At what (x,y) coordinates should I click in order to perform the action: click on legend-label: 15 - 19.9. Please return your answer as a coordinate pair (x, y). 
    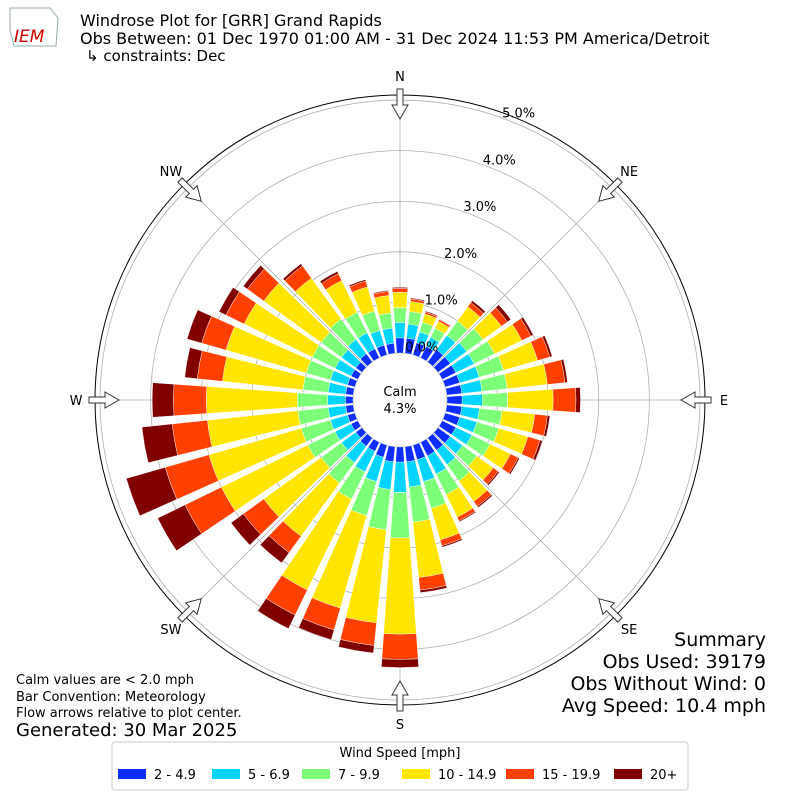
    Looking at the image, I should click on (571, 775).